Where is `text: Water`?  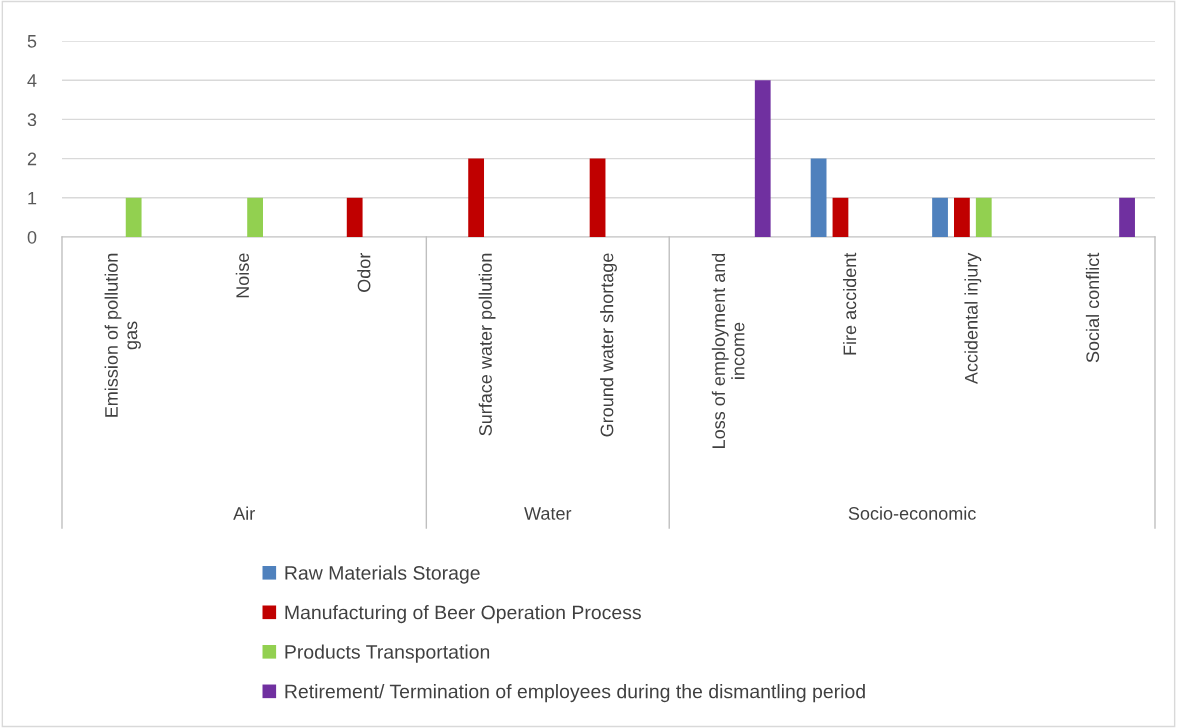 text: Water is located at coordinates (548, 513).